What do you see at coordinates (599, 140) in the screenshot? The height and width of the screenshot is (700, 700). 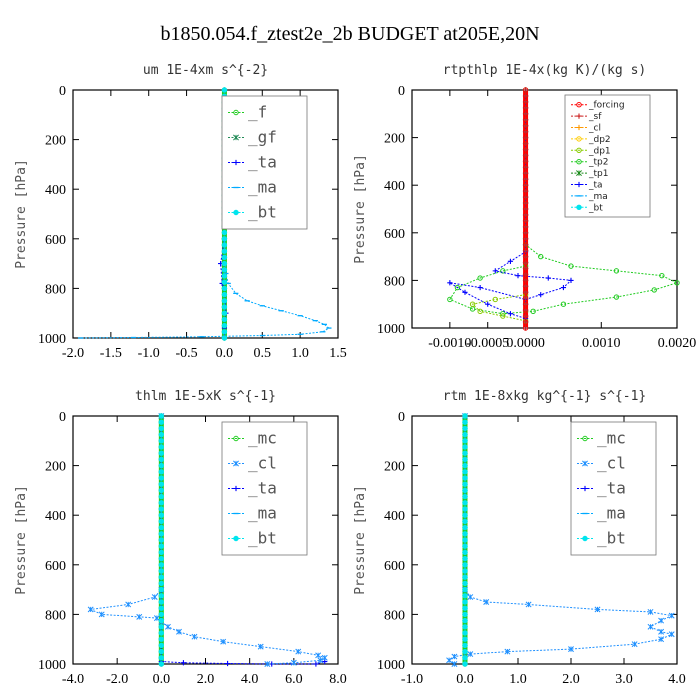 I see `legend-label: _dp2` at bounding box center [599, 140].